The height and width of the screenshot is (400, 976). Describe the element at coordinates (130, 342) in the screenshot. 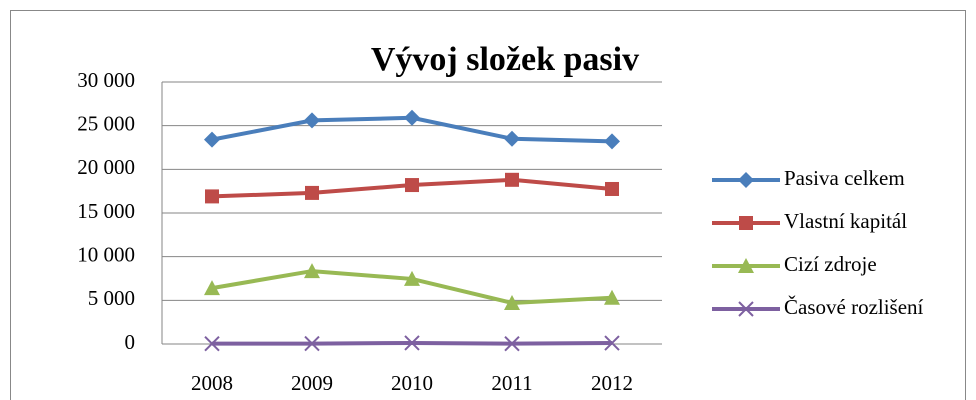

I see `y-tick-label: 0` at that location.